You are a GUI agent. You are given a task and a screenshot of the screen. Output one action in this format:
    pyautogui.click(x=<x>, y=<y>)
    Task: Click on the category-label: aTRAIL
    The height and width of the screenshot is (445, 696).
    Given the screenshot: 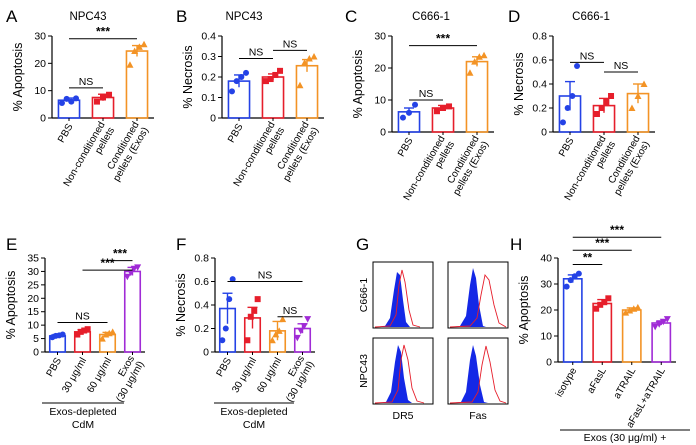 What is the action you would take?
    pyautogui.click(x=625, y=383)
    